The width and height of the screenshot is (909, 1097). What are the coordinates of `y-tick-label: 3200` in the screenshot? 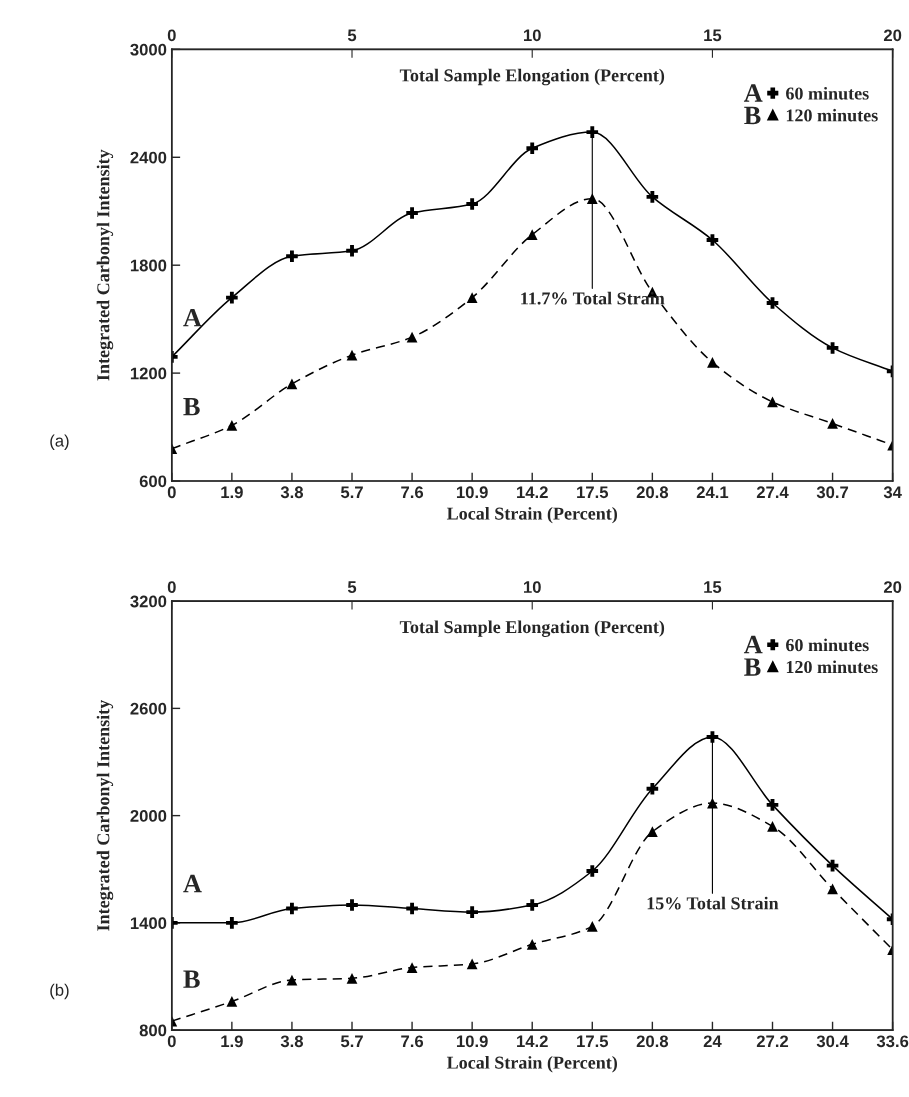 It's located at (148, 601).